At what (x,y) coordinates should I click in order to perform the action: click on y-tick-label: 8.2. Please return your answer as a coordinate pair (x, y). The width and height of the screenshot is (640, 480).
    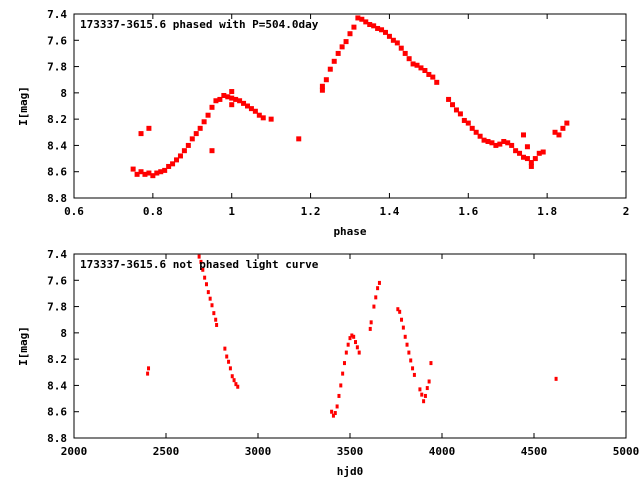
    Looking at the image, I should click on (57, 359).